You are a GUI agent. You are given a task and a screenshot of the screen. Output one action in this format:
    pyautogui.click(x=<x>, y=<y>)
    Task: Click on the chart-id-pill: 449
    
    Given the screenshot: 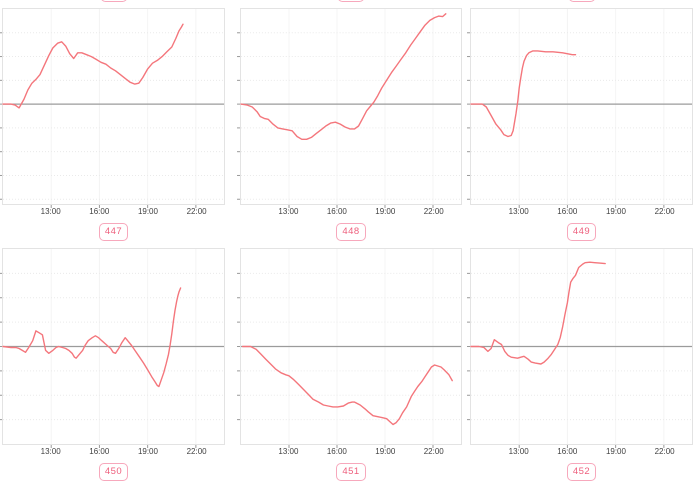 What is the action you would take?
    pyautogui.click(x=581, y=231)
    